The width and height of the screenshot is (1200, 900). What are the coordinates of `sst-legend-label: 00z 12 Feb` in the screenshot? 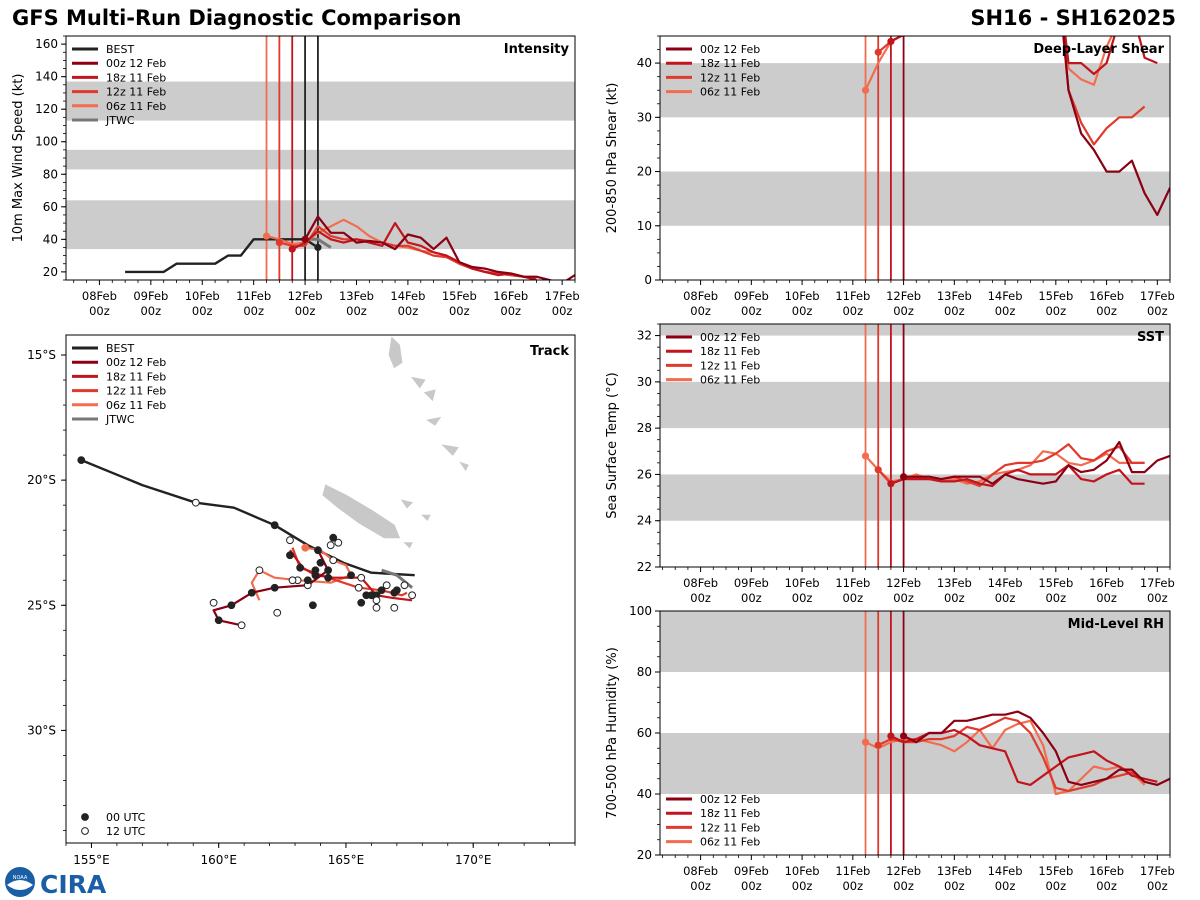 It's located at (730, 337).